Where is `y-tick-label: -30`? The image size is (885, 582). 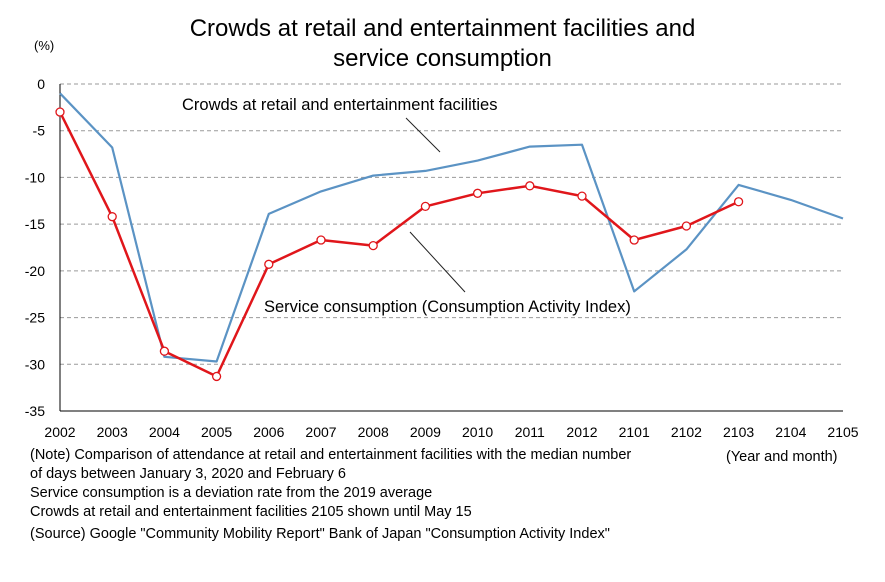 y-tick-label: -30 is located at coordinates (35, 364).